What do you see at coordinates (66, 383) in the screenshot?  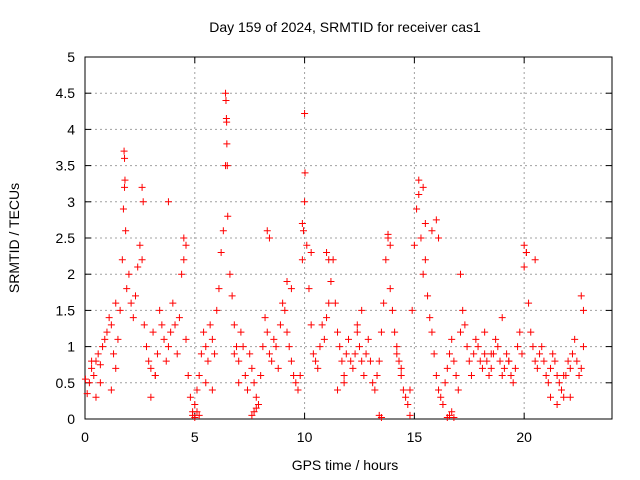 I see `y-tick-label: 0.5` at bounding box center [66, 383].